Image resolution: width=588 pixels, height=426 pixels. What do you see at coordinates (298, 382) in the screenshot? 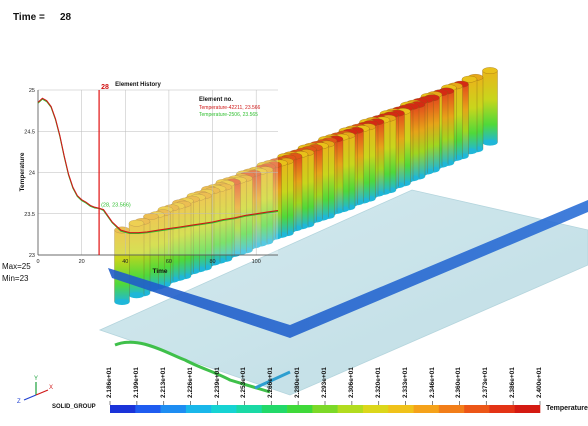
I see `scale-value-label: 2.280e+01` at bounding box center [298, 382].